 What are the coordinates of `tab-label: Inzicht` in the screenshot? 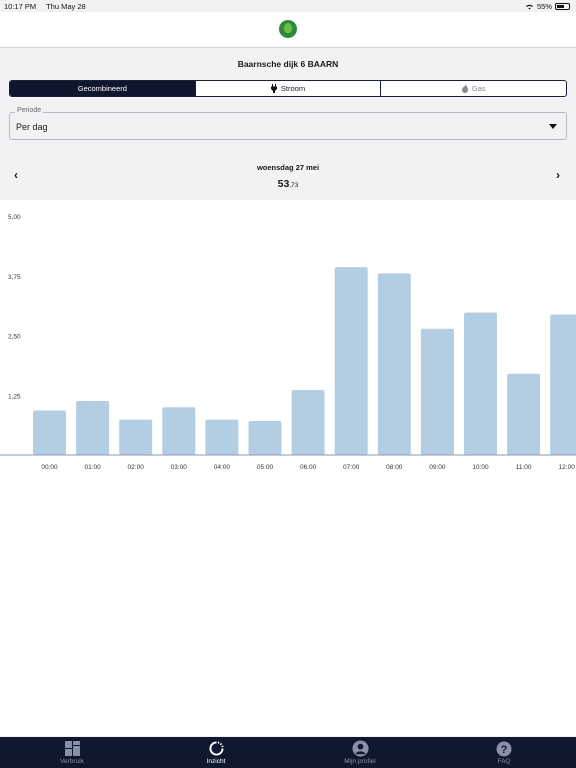 It's located at (216, 761).